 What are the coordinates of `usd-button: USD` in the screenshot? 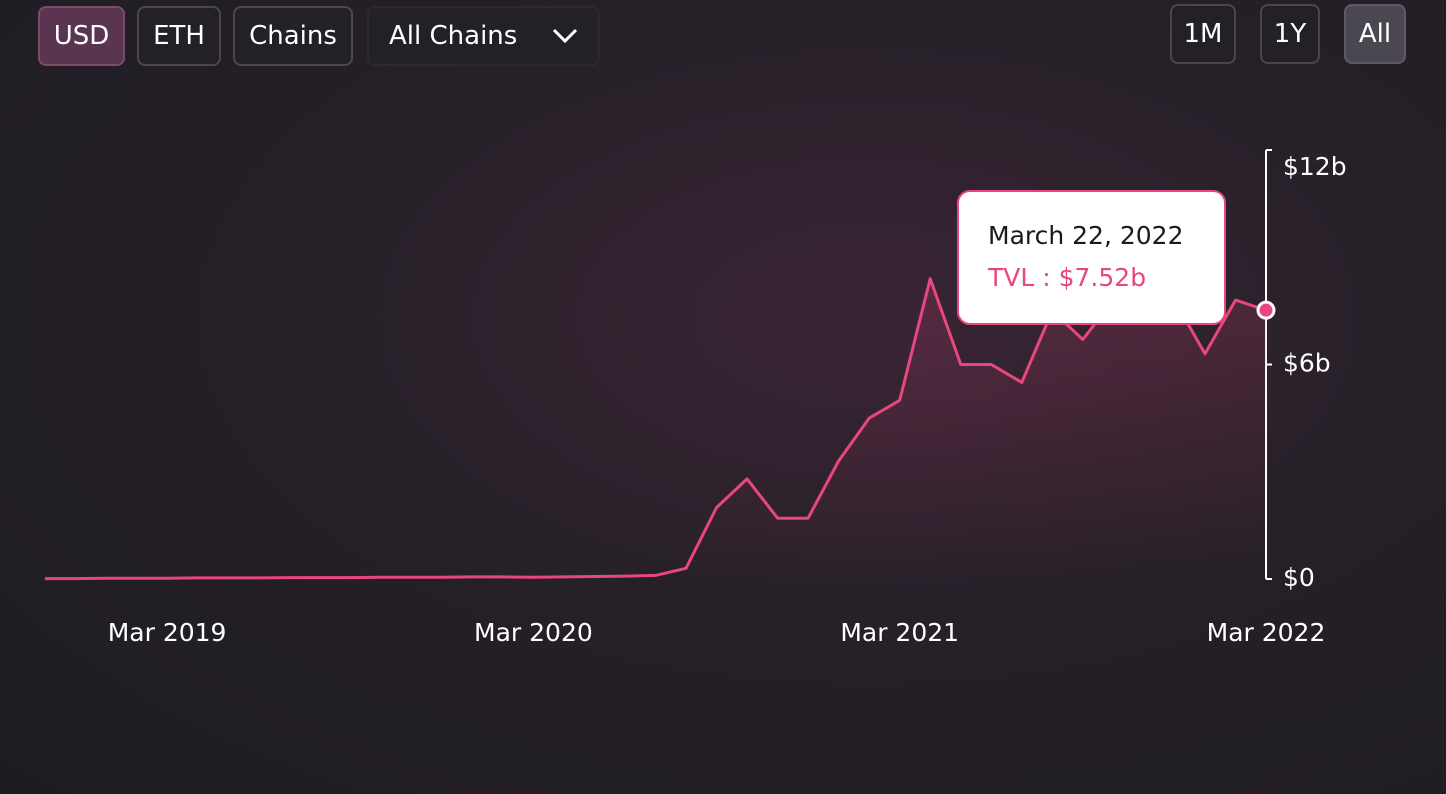 It's located at (81, 36).